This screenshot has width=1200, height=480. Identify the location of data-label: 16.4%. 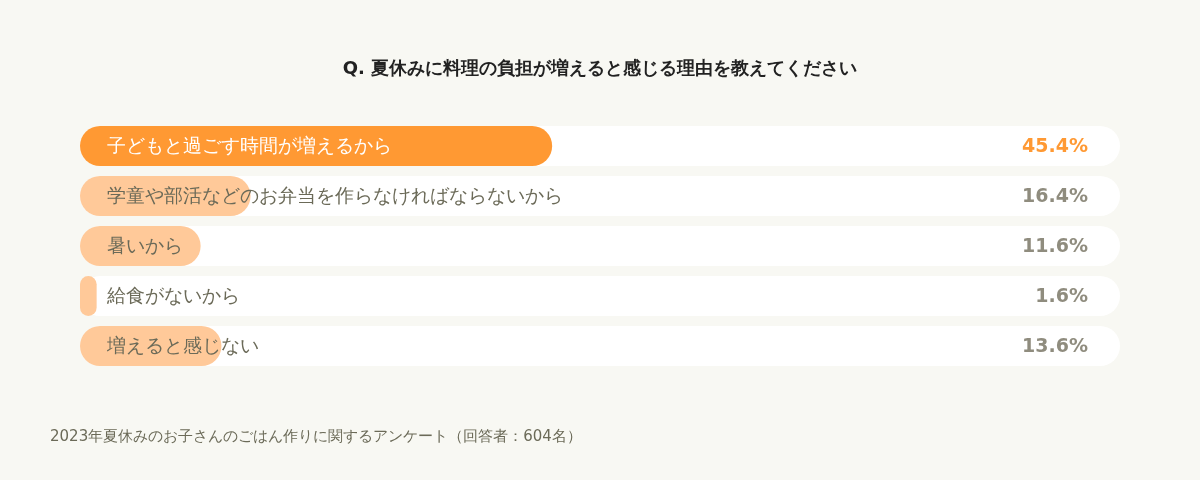
(1055, 194).